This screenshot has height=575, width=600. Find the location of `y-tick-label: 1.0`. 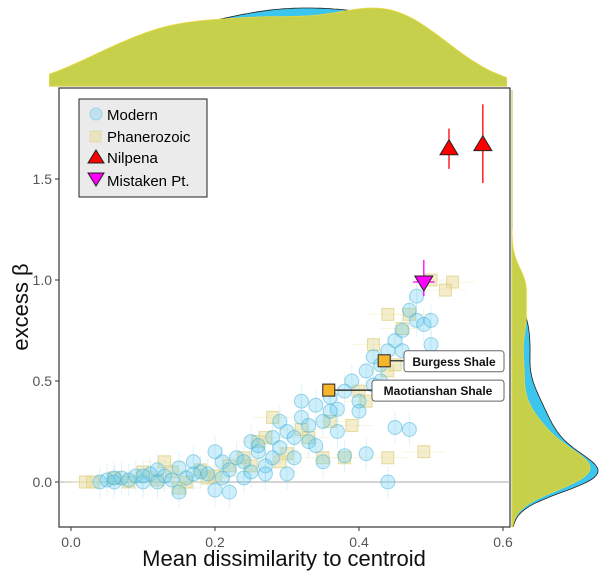

y-tick-label: 1.0 is located at coordinates (43, 280).